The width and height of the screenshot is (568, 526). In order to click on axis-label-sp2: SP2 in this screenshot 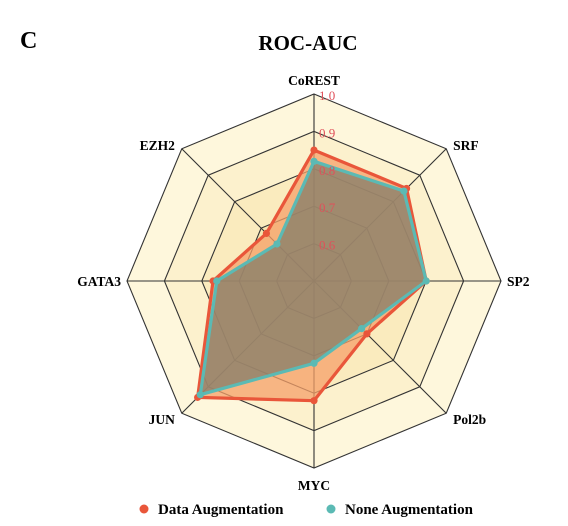, I will do `click(518, 281)`.